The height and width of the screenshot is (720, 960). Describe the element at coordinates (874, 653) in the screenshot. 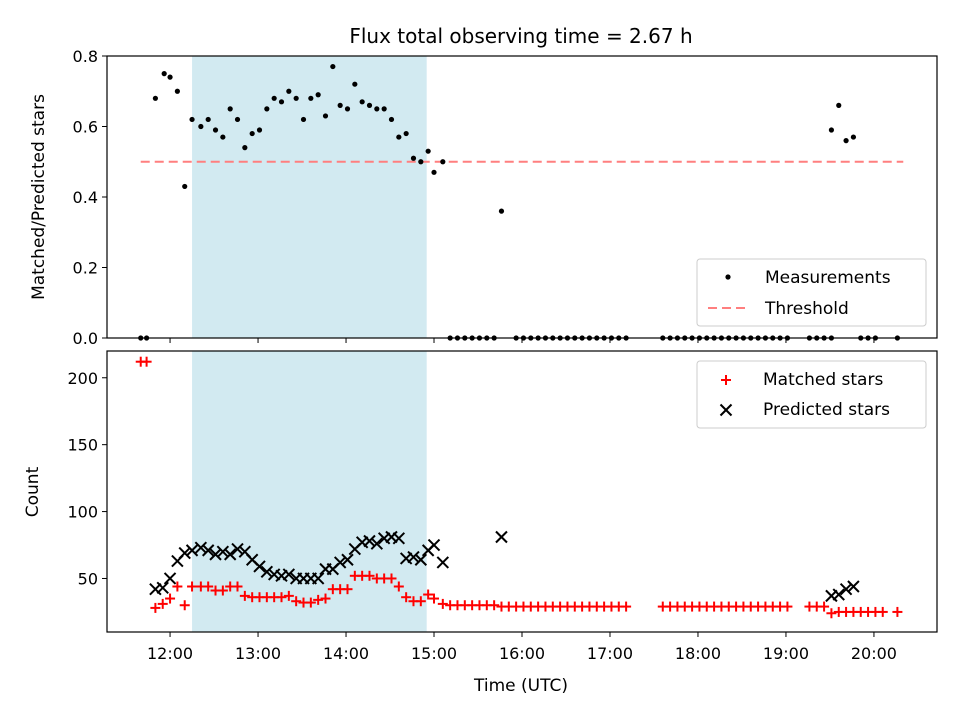

I see `bottom-x-tick-label: 20:00` at that location.